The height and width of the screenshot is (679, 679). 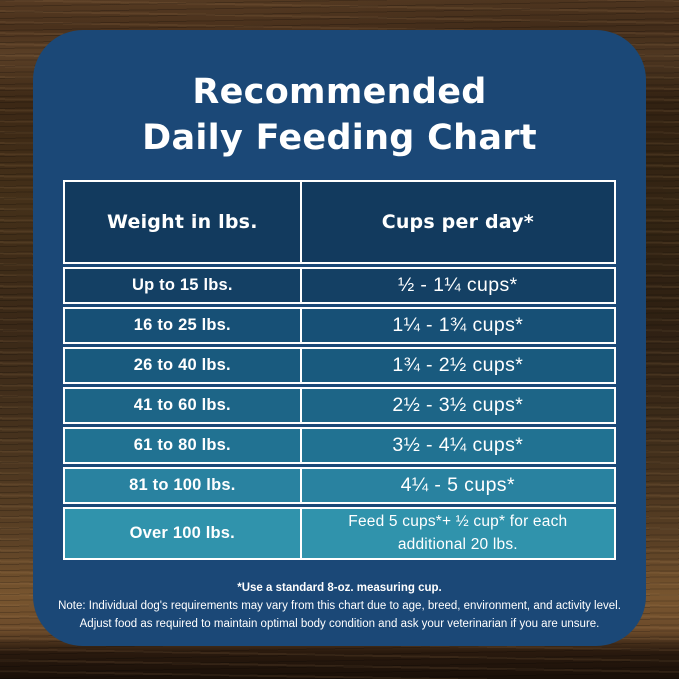 What do you see at coordinates (457, 365) in the screenshot?
I see `cups-cell: 1¾ - 2½ cups*` at bounding box center [457, 365].